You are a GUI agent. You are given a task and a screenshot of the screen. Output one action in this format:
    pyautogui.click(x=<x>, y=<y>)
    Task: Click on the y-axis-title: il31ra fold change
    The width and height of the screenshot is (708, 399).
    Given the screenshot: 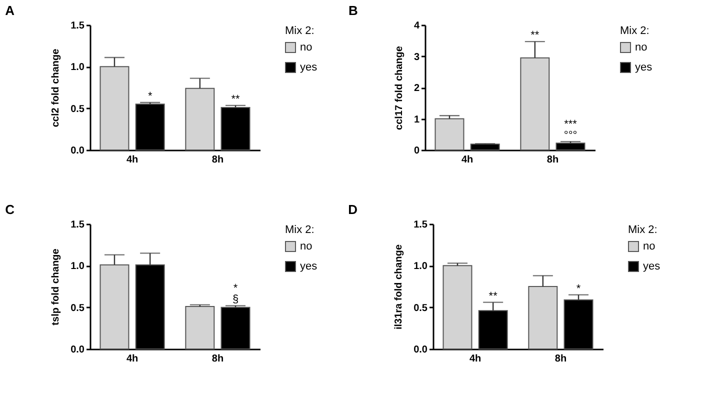 What is the action you would take?
    pyautogui.click(x=399, y=287)
    